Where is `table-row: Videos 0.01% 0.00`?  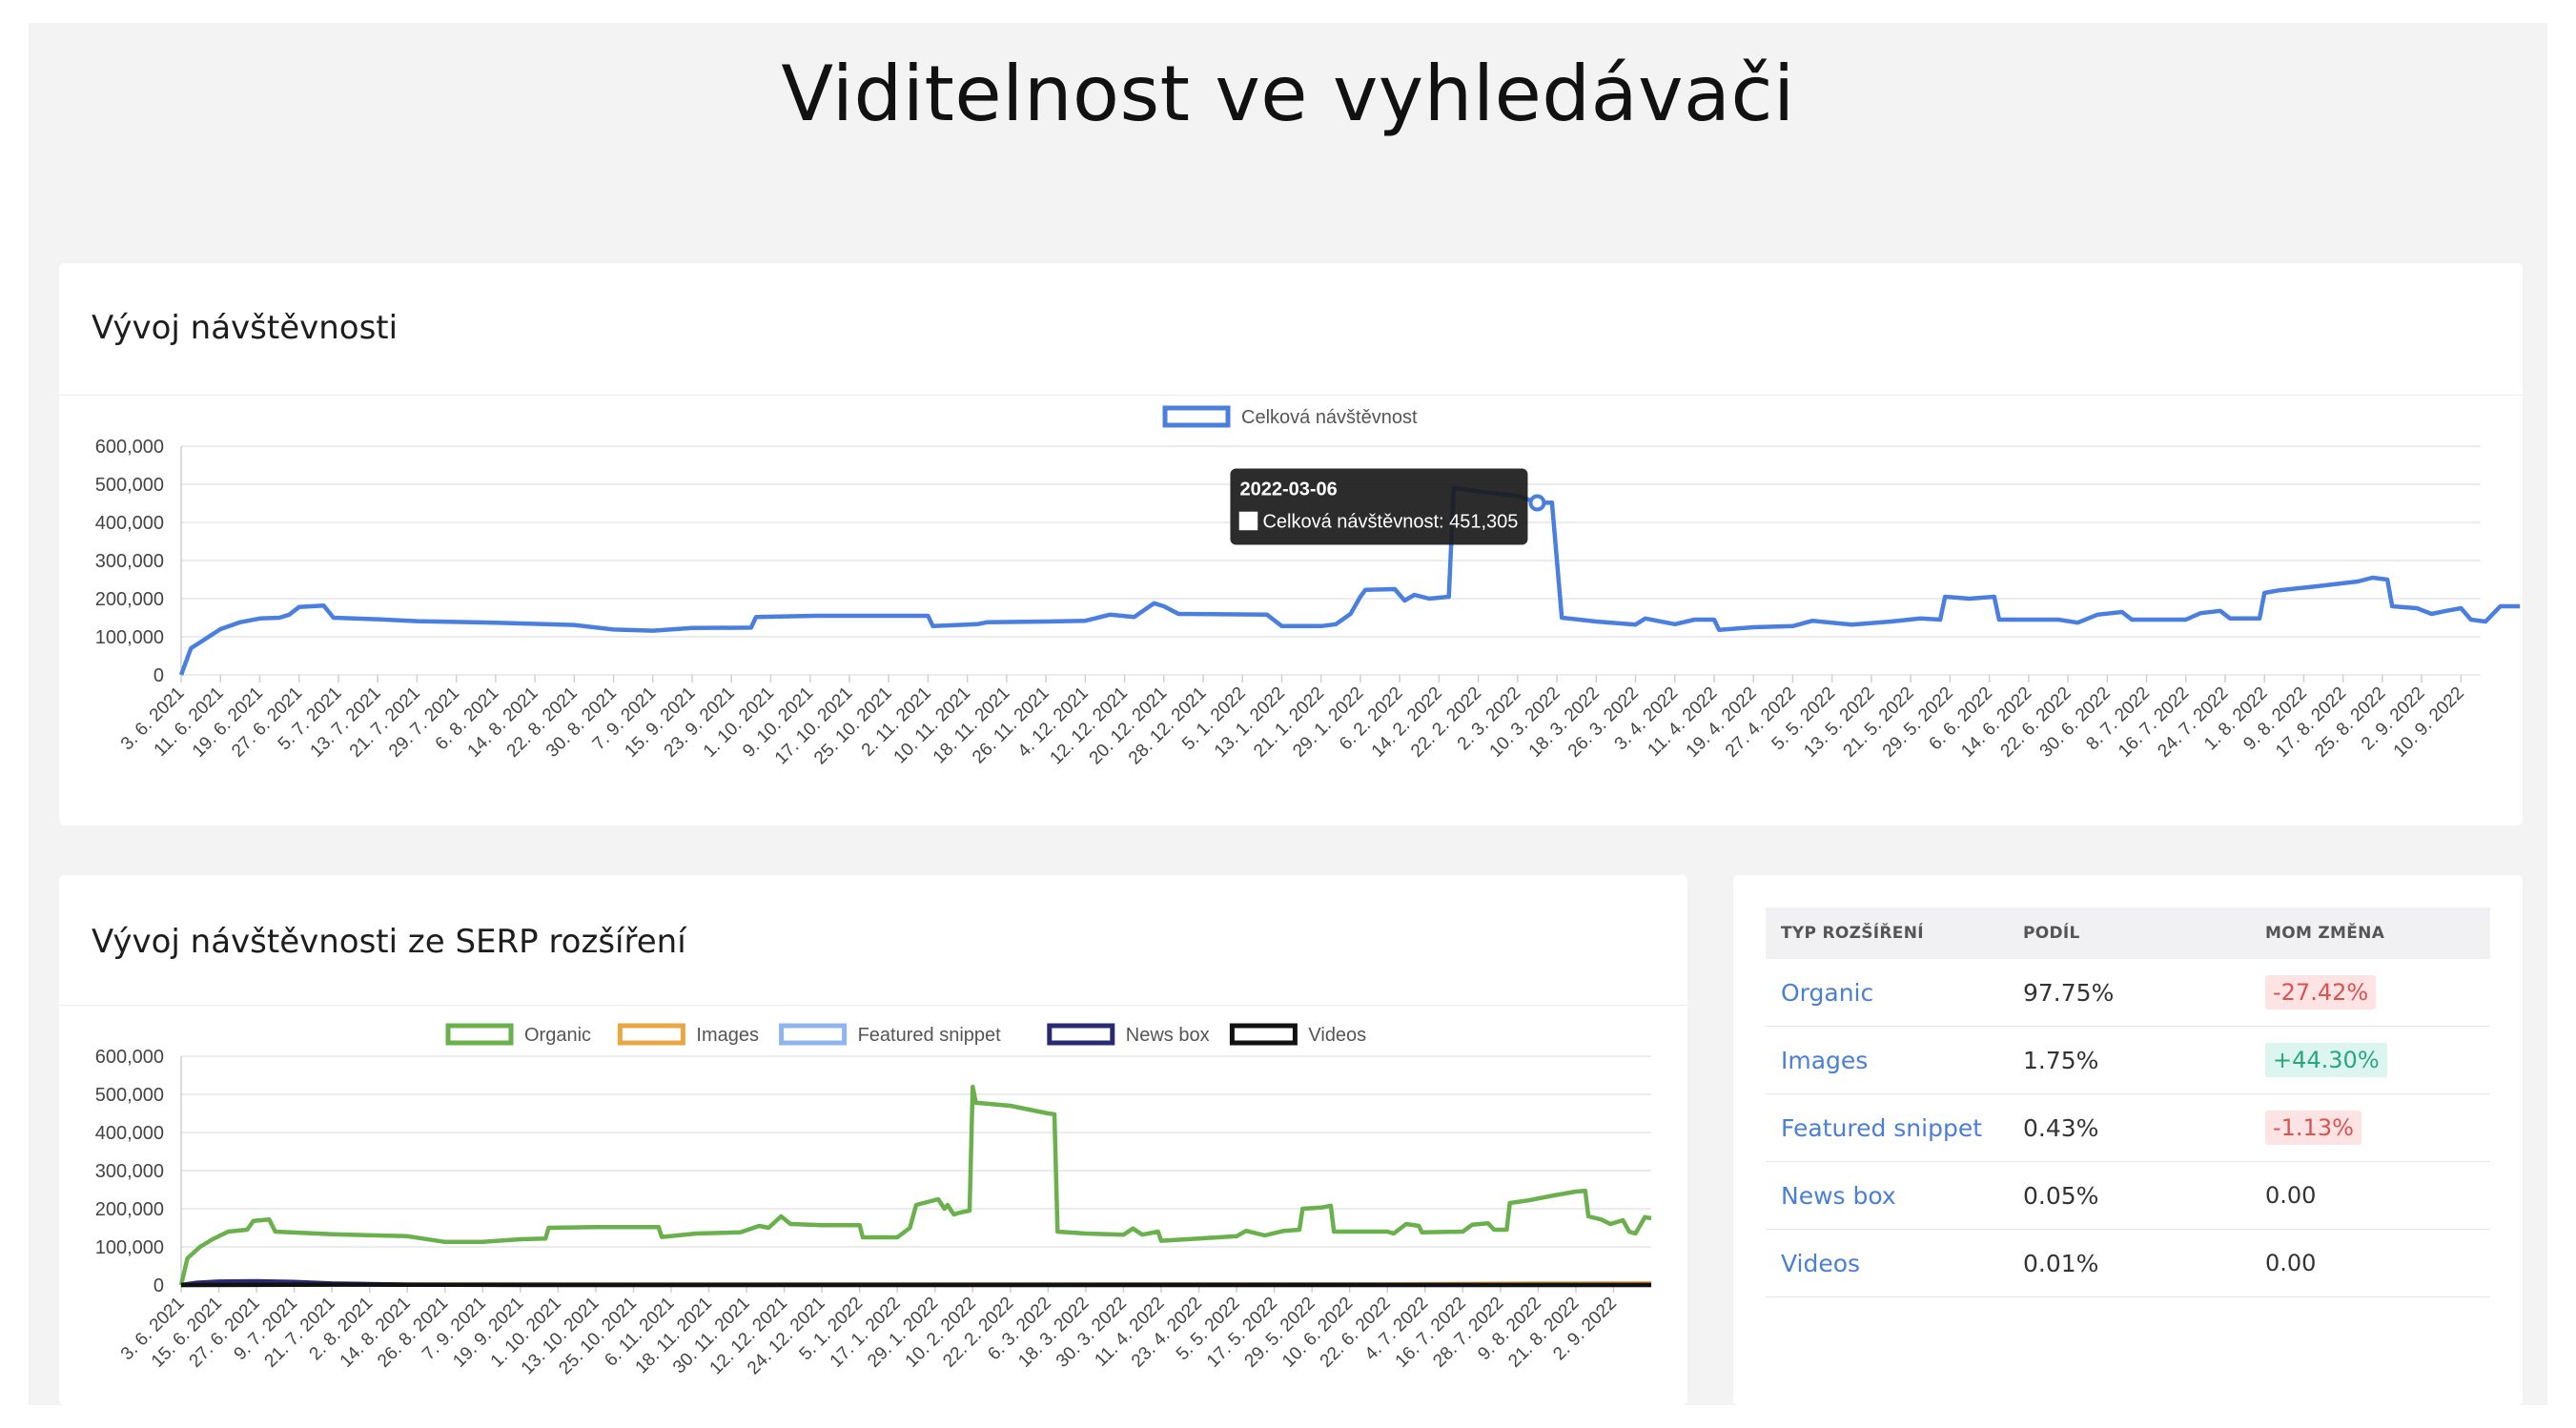 table-row: Videos 0.01% 0.00 is located at coordinates (2128, 1263).